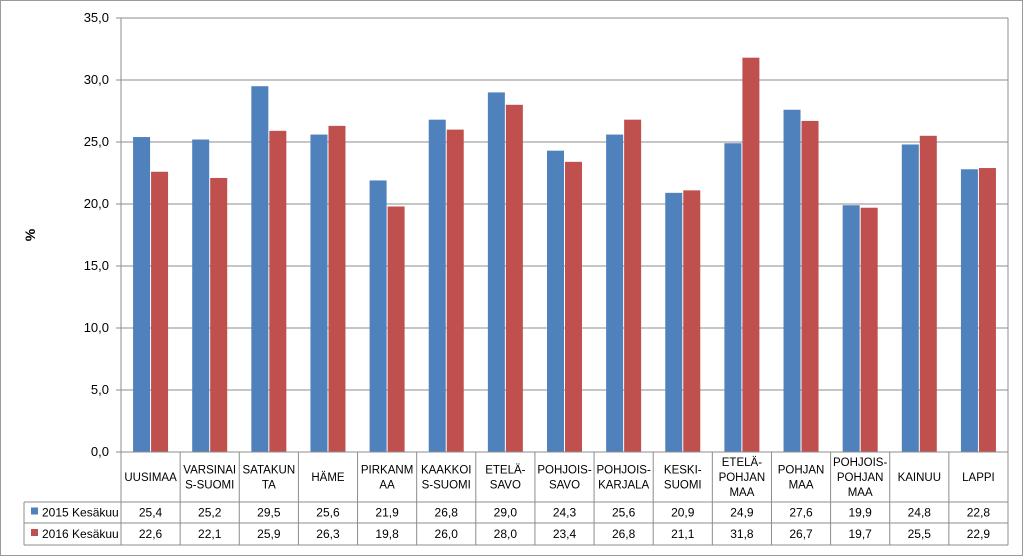 The height and width of the screenshot is (556, 1023). I want to click on x-tick-label: KAINUU, so click(919, 478).